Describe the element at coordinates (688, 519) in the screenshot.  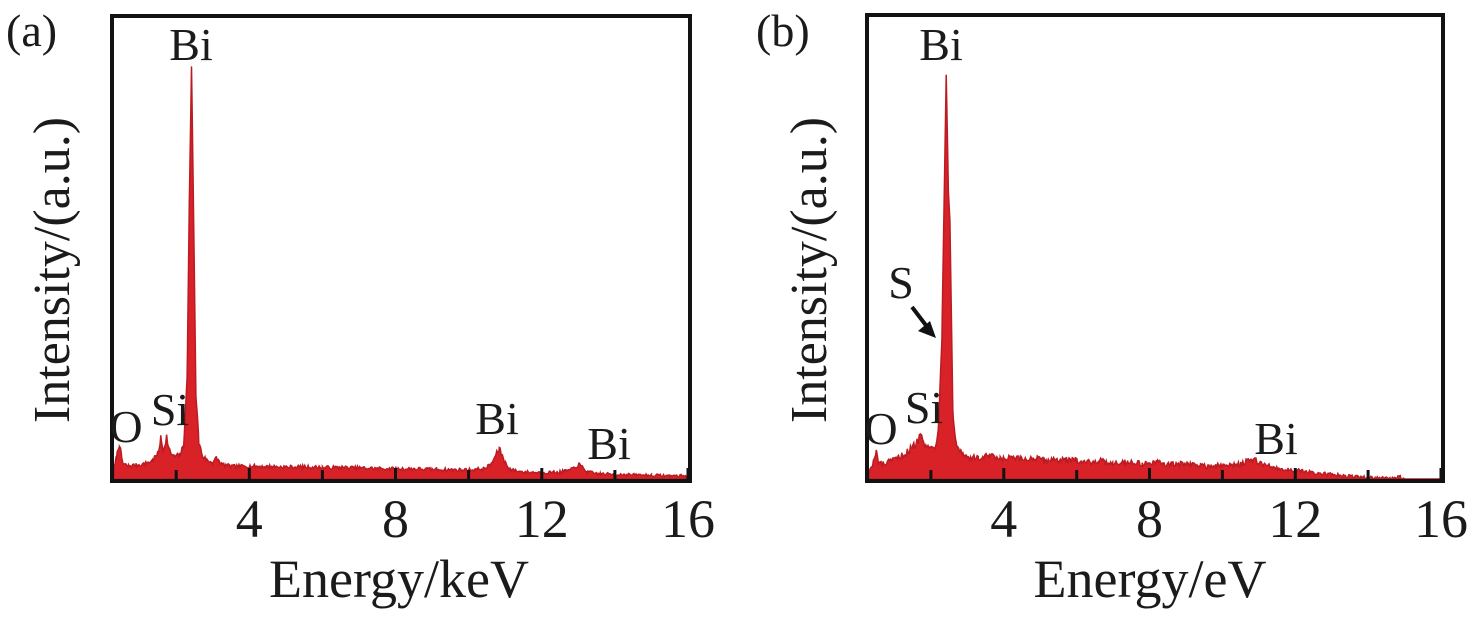
I see `x-tick-16-a: 16` at that location.